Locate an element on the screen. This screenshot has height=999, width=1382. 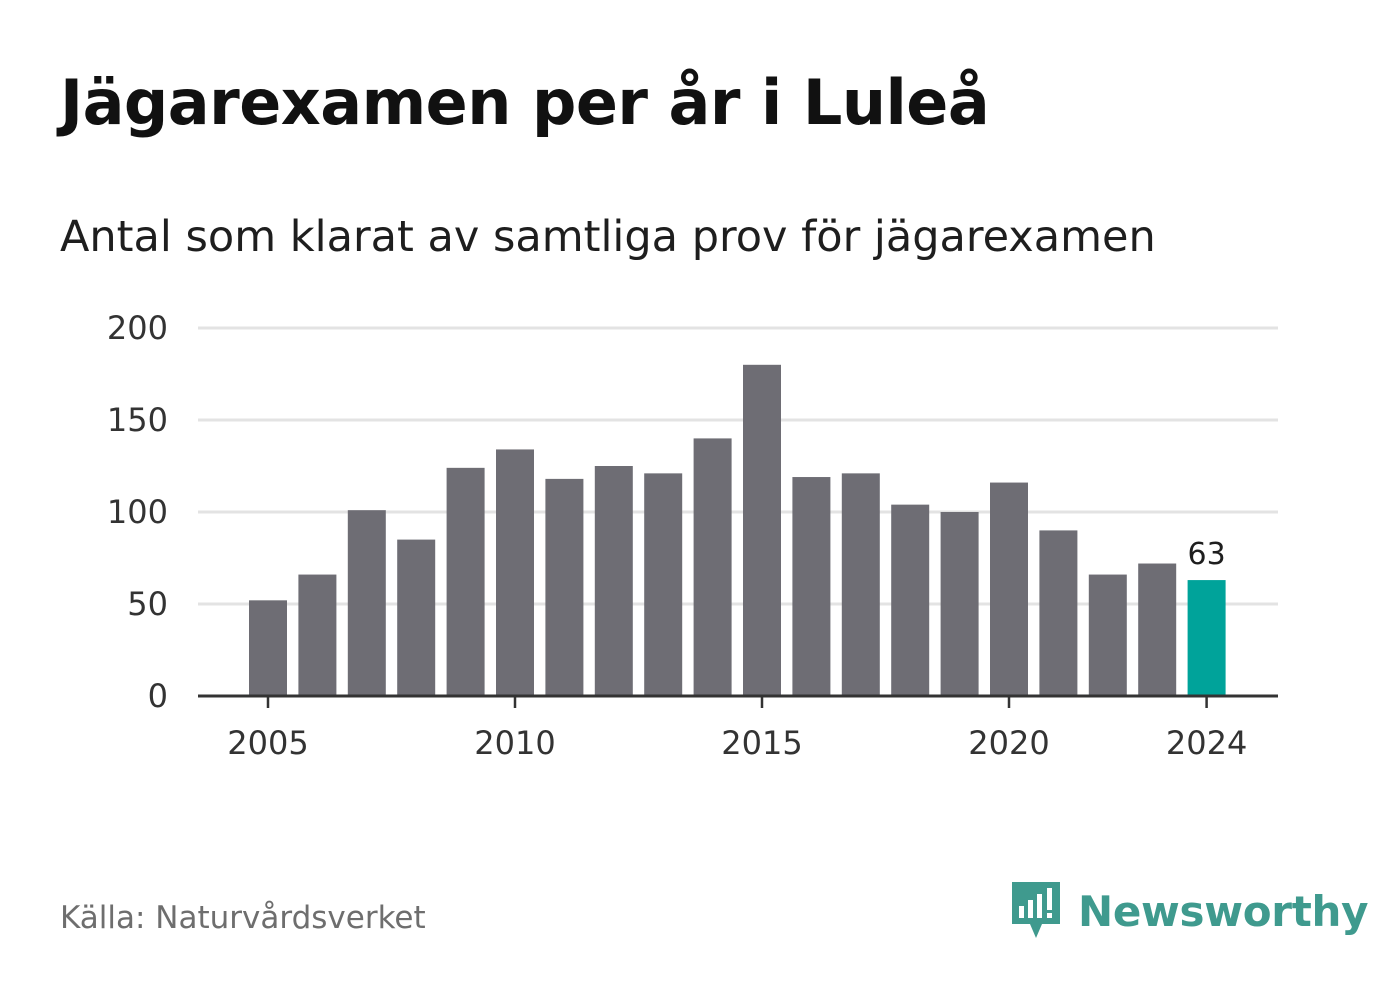
x-tick-label: 2010 is located at coordinates (514, 743).